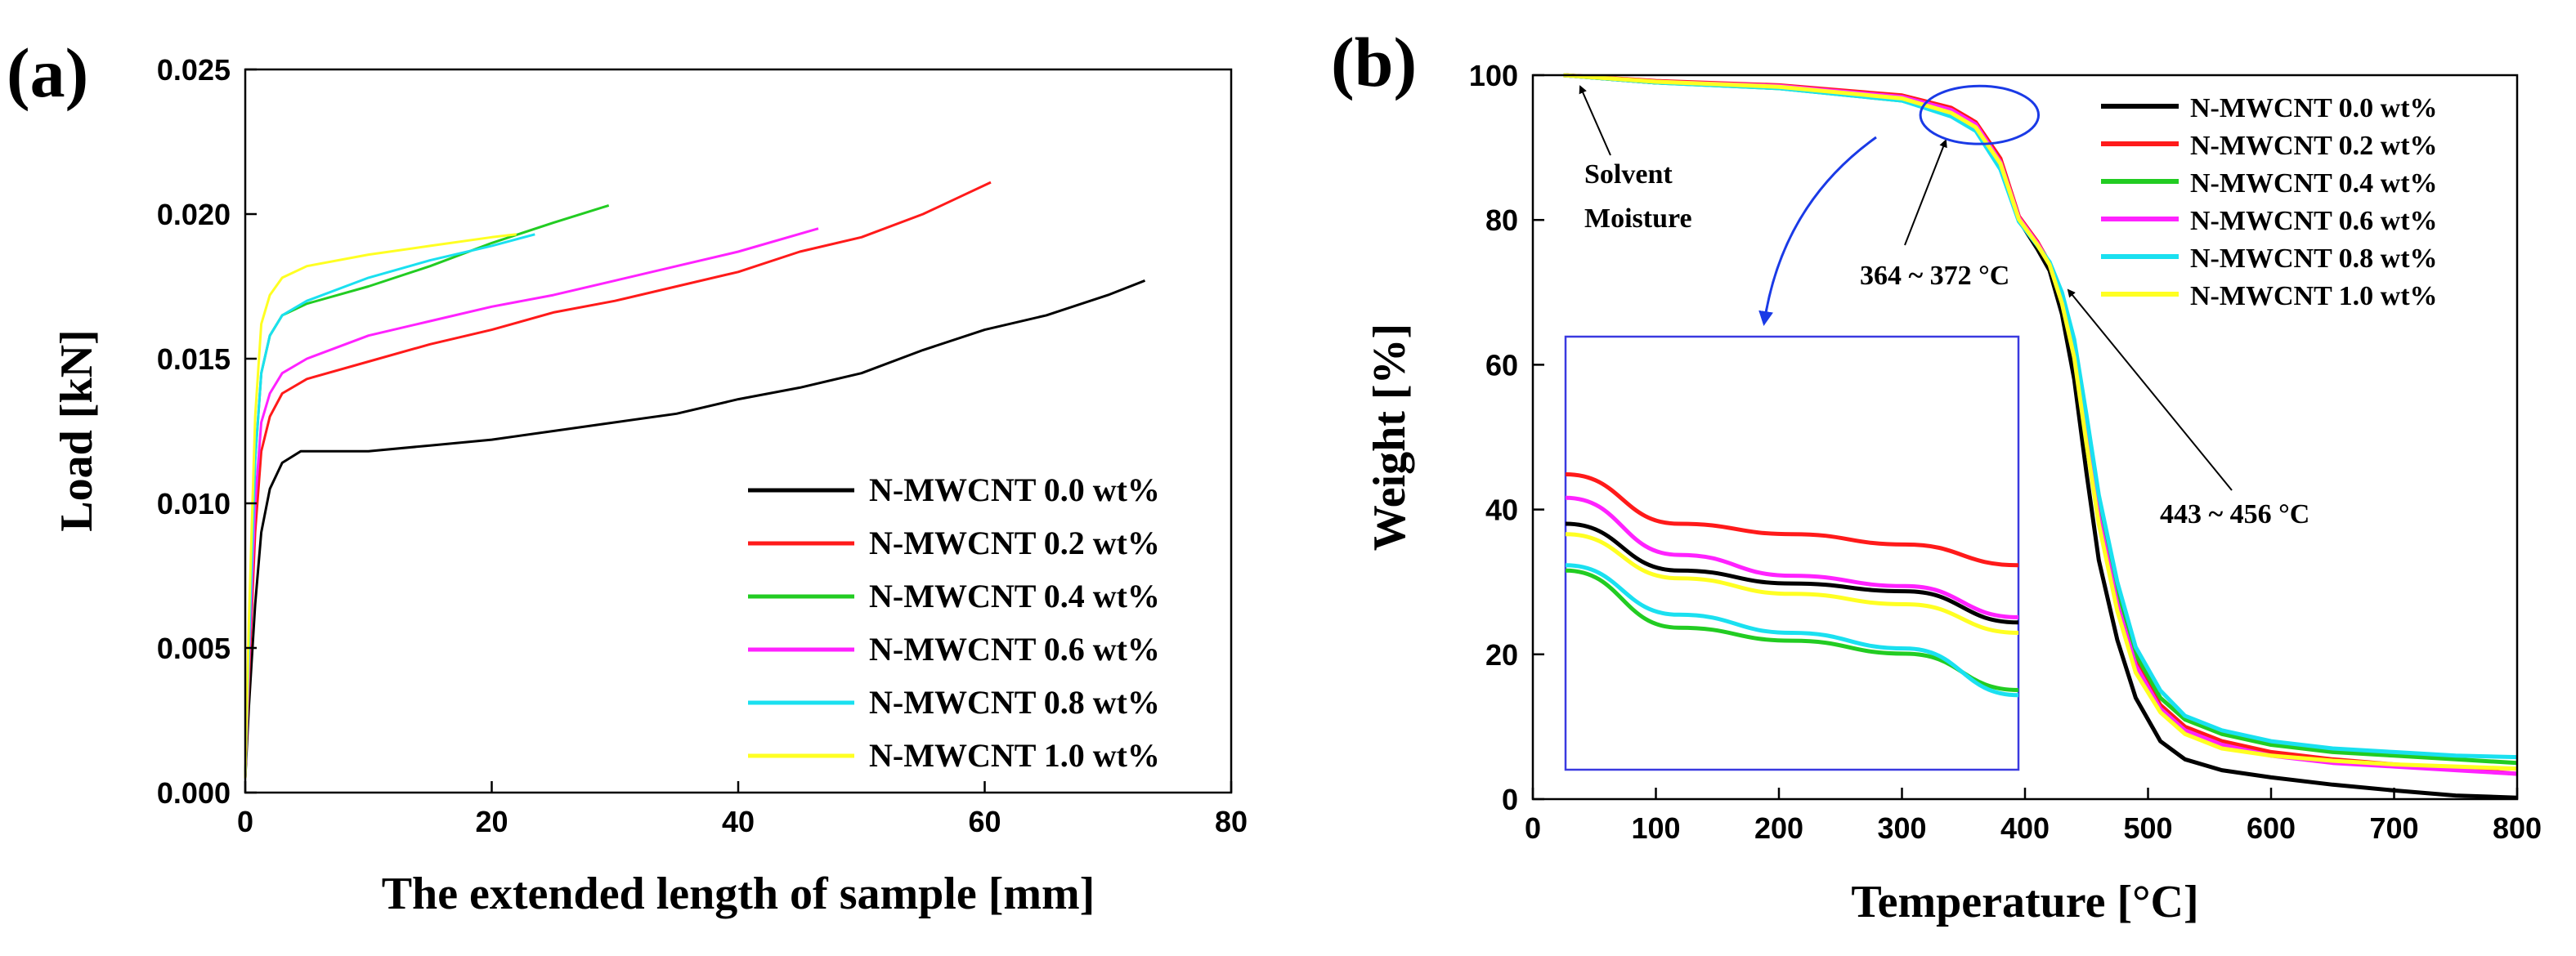 The width and height of the screenshot is (2576, 956). What do you see at coordinates (2314, 146) in the screenshot?
I see `panel-b-legend-label-n-mwcnt-0-2-wt: N-MWCNT 0.2 wt%` at bounding box center [2314, 146].